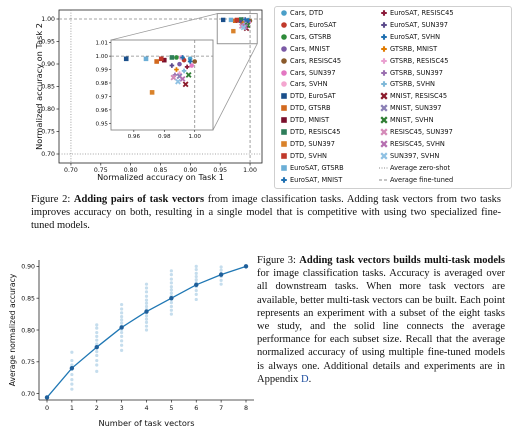 The image size is (517, 442). What do you see at coordinates (102, 57) in the screenshot?
I see `inset-y-tick-label: 1.00` at bounding box center [102, 57].